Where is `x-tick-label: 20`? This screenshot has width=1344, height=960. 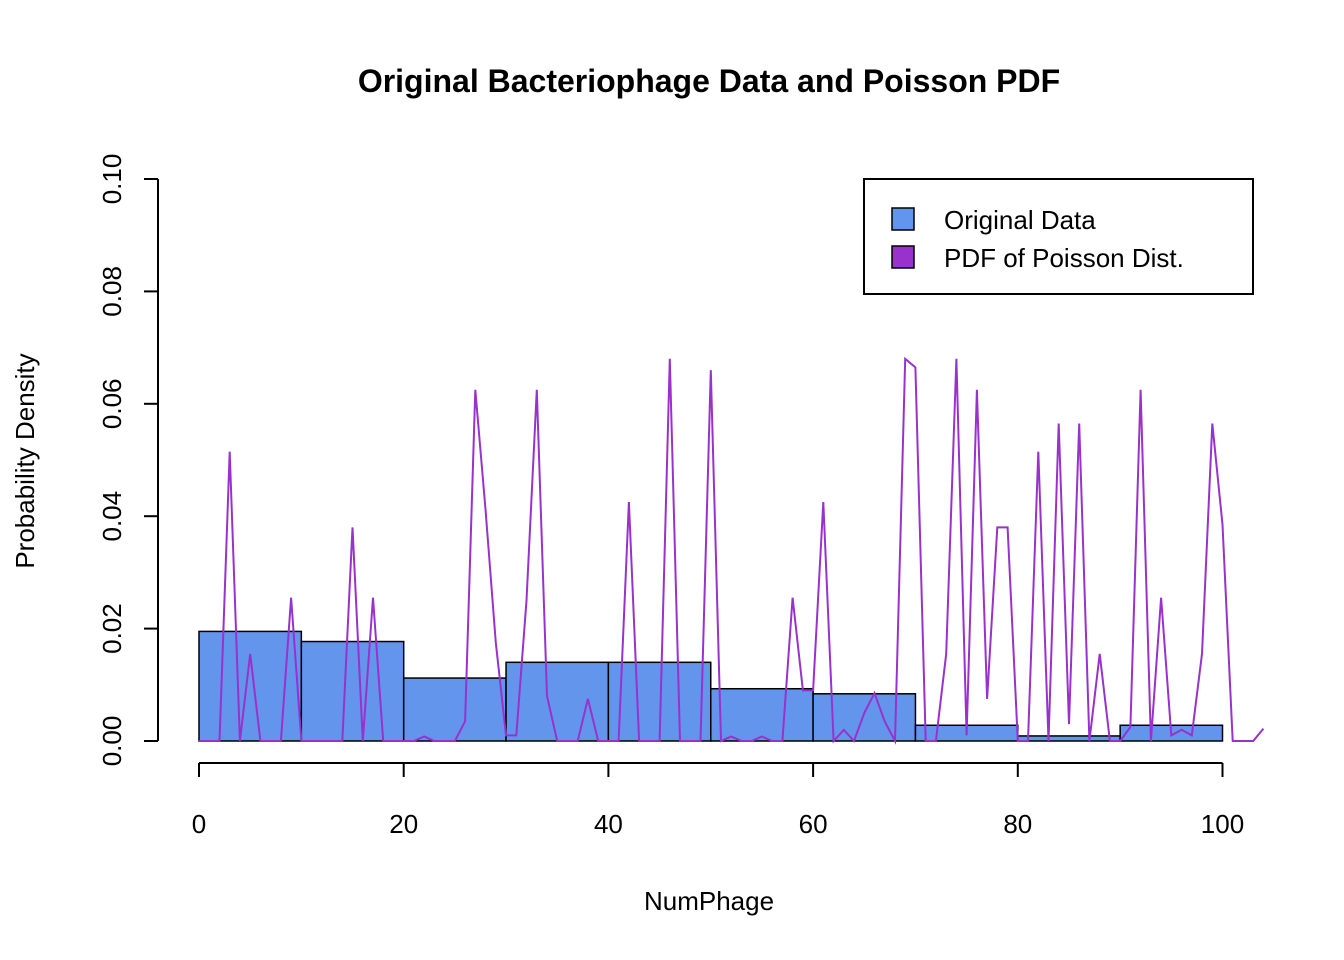
x-tick-label: 20 is located at coordinates (403, 824).